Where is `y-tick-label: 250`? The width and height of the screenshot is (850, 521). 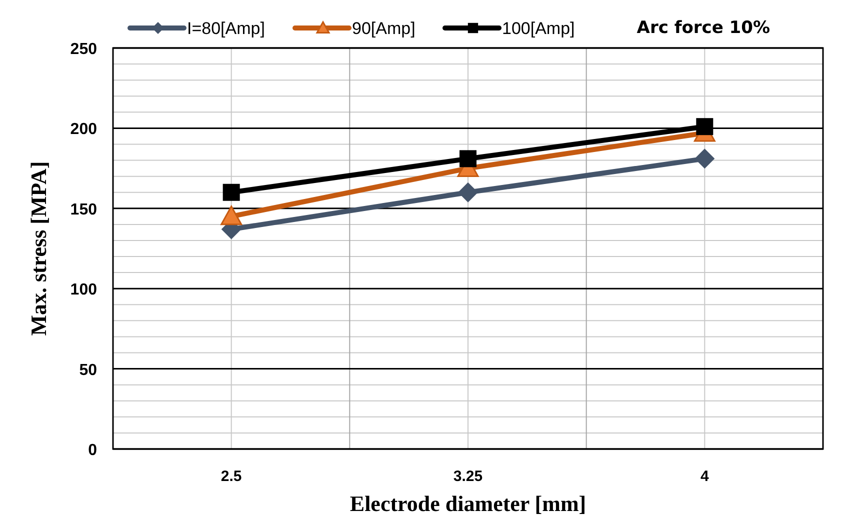
y-tick-label: 250 is located at coordinates (84, 49).